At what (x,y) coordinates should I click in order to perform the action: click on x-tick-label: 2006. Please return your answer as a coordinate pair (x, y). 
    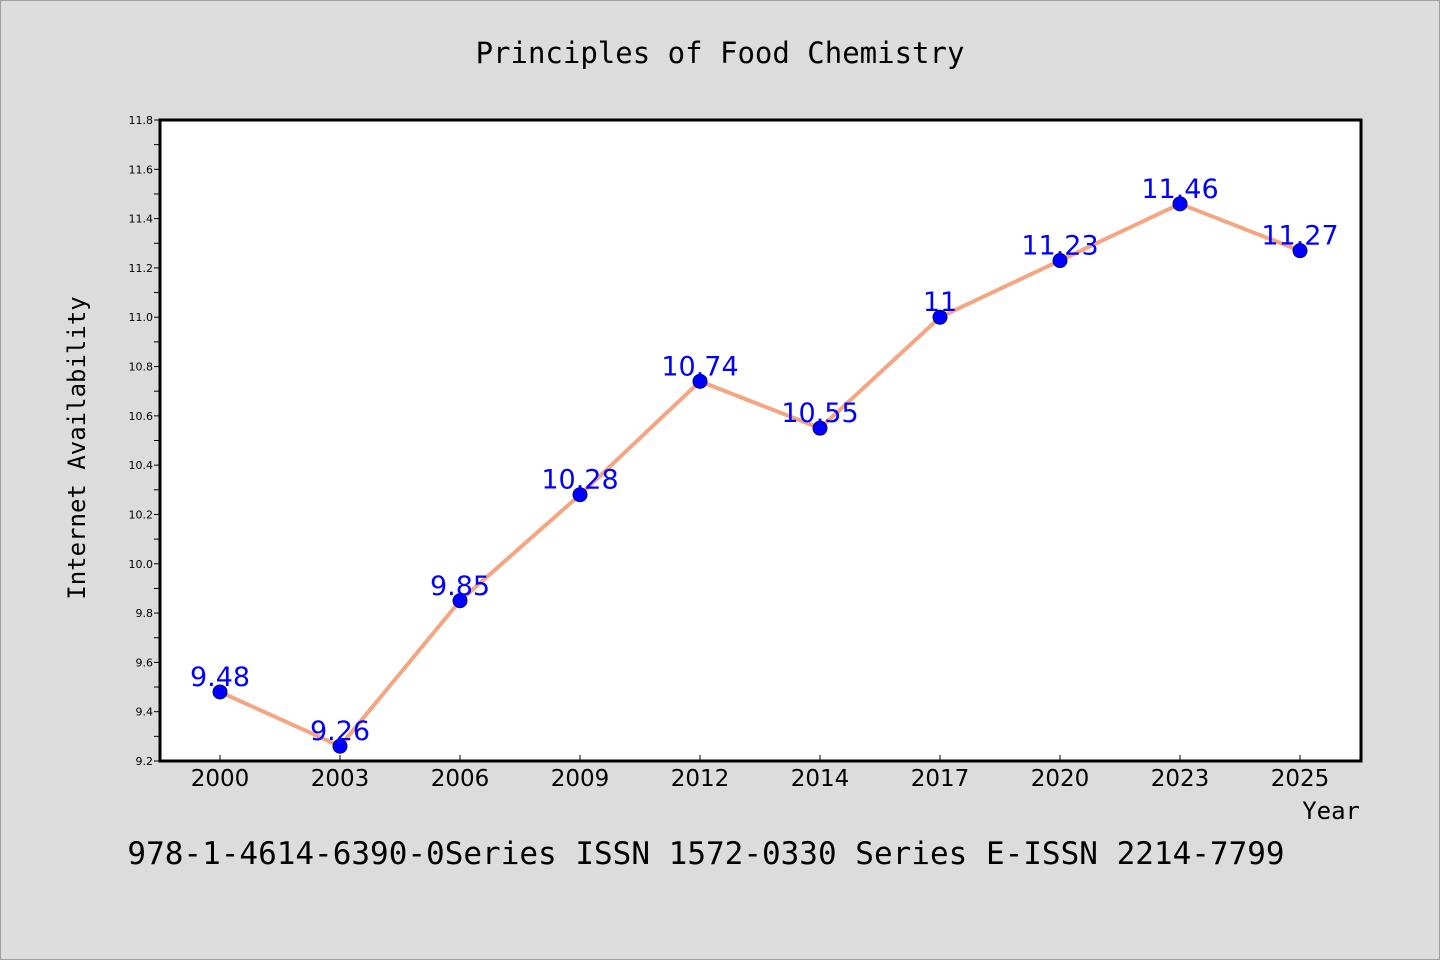
    Looking at the image, I should click on (460, 779).